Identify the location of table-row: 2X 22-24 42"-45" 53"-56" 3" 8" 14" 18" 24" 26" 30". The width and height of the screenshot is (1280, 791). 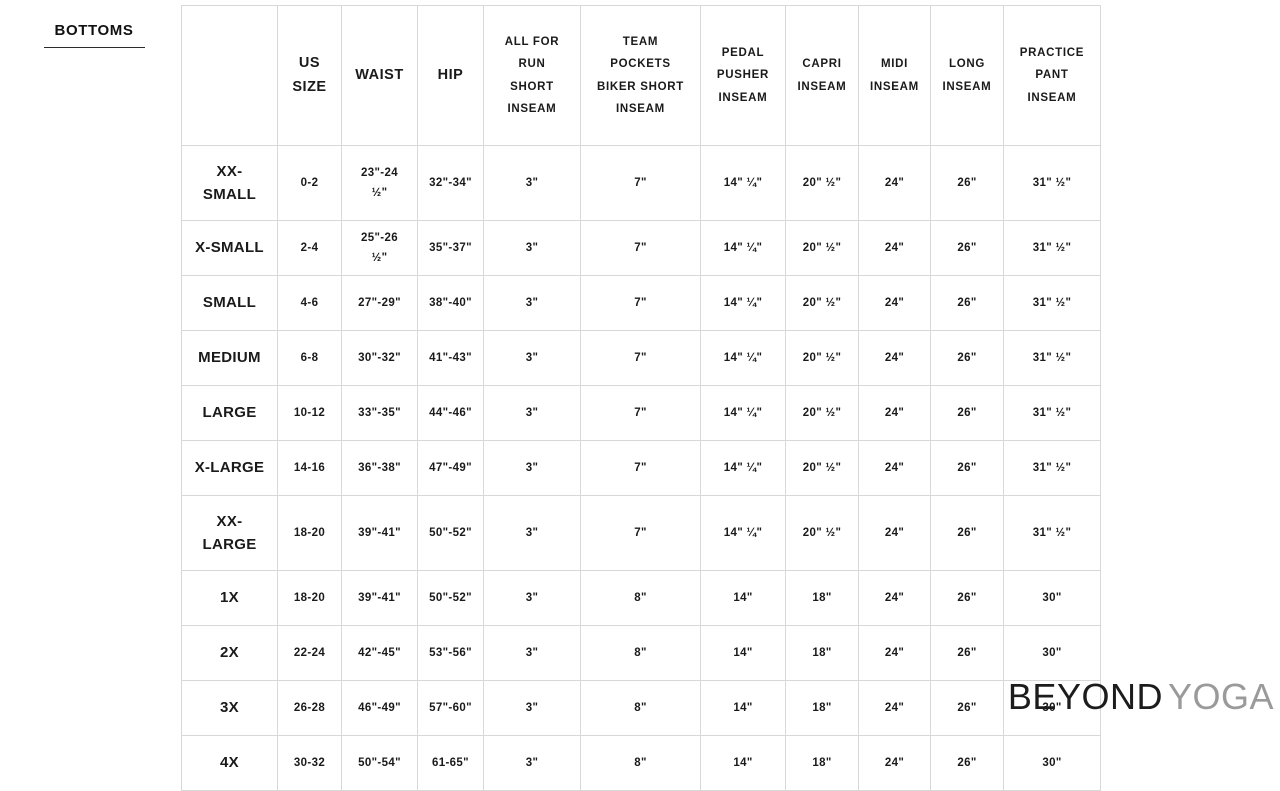
(641, 653).